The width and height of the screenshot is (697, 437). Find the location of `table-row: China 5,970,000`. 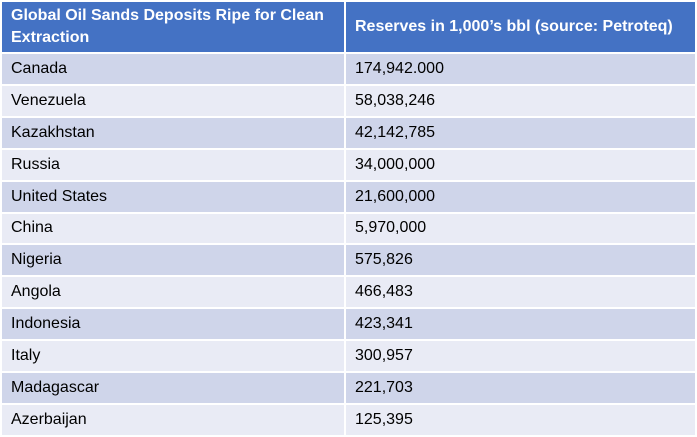

table-row: China 5,970,000 is located at coordinates (348, 228).